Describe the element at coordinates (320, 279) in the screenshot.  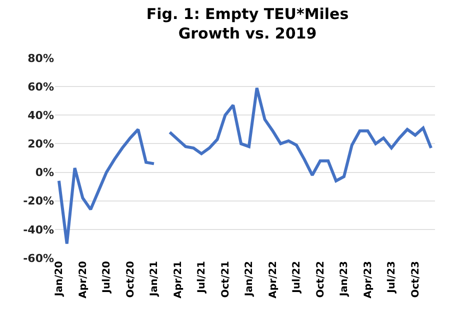
I see `x-tick-label: Oct/22` at that location.